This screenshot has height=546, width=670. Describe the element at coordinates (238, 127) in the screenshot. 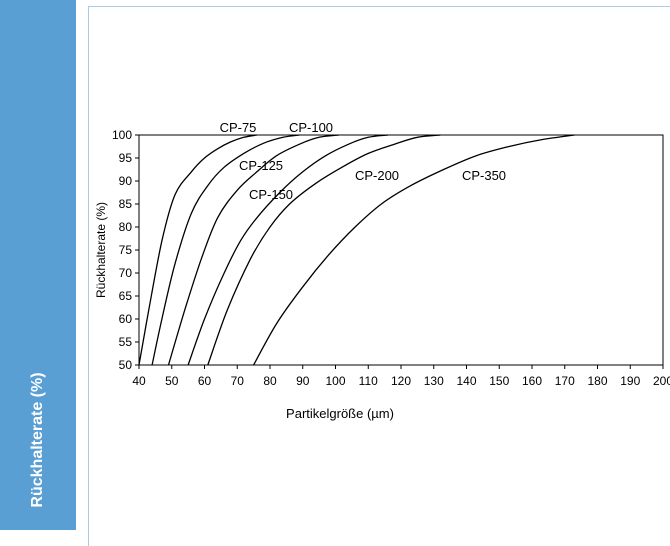

I see `curve-label-cp-75: CP-75` at that location.